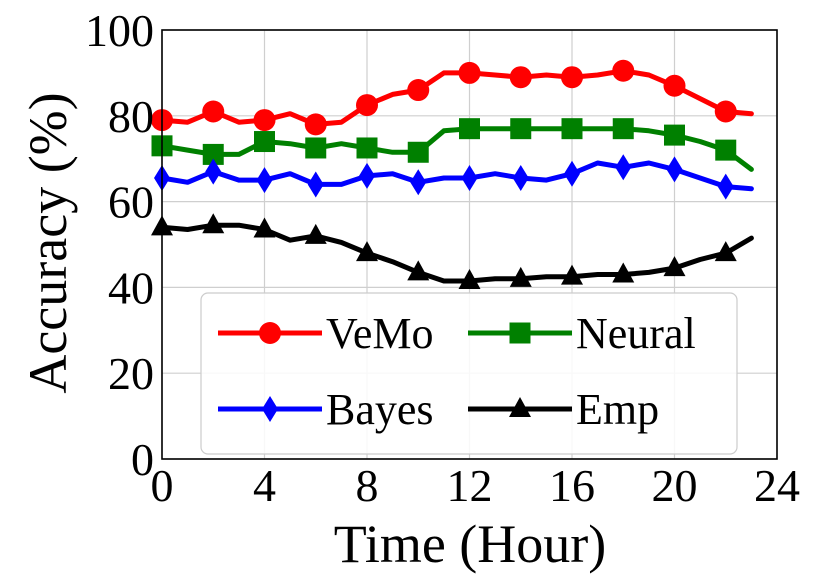  What do you see at coordinates (470, 485) in the screenshot?
I see `x-tick-label: 12` at bounding box center [470, 485].